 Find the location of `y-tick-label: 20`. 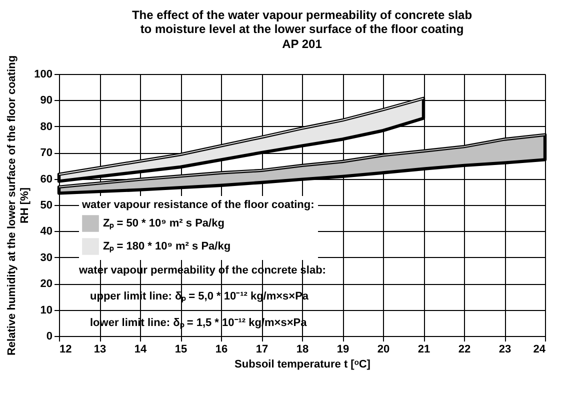

y-tick-label: 20 is located at coordinates (46, 284).